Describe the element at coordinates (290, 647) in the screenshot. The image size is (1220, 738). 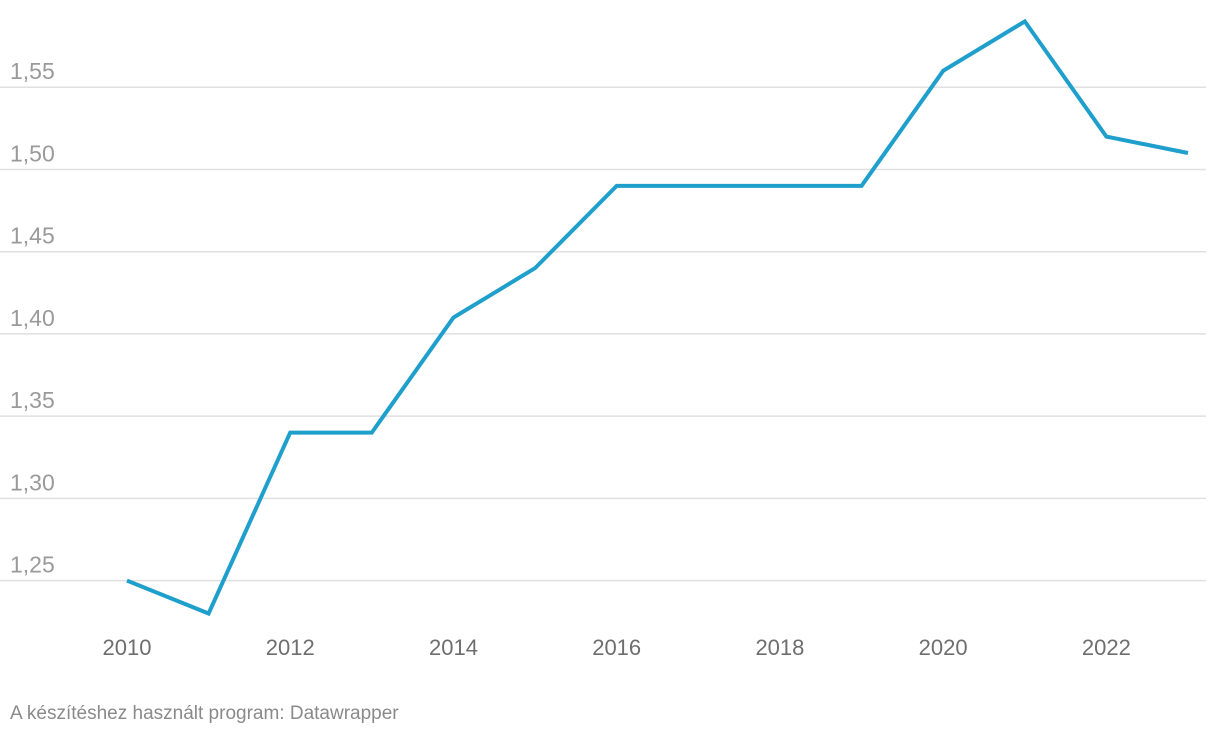
I see `x-tick-label: 2012` at that location.